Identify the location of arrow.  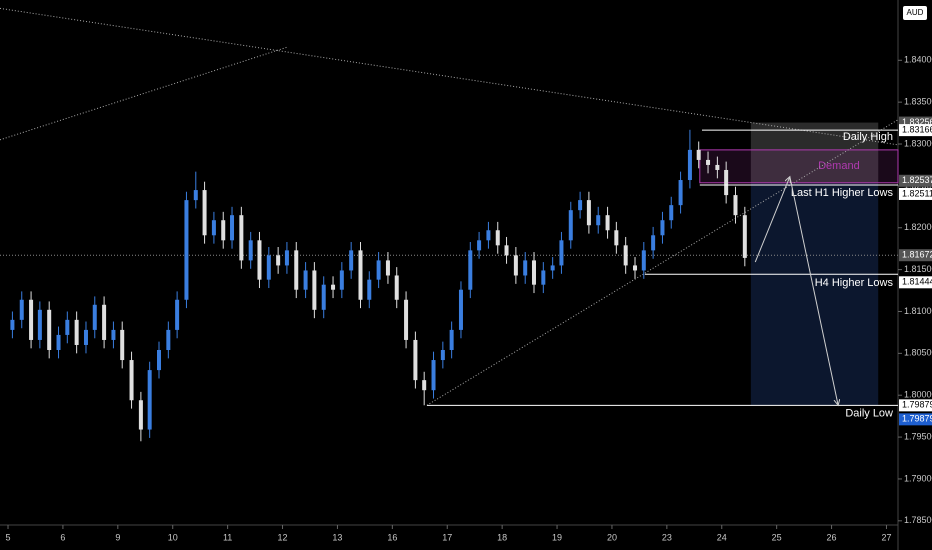
(772, 220).